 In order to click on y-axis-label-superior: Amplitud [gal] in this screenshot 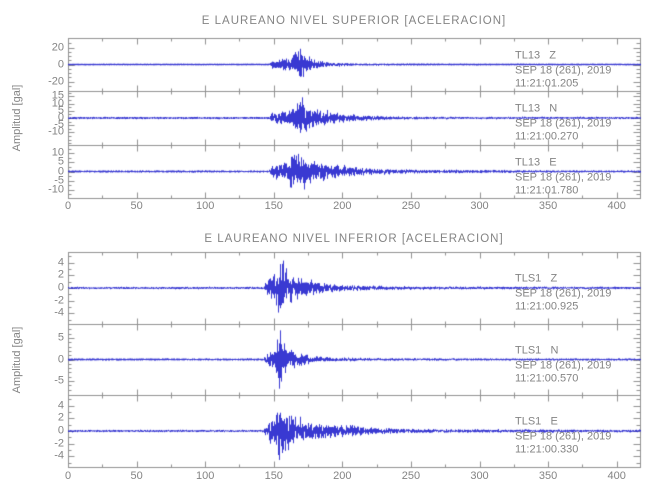, I will do `click(17, 118)`.